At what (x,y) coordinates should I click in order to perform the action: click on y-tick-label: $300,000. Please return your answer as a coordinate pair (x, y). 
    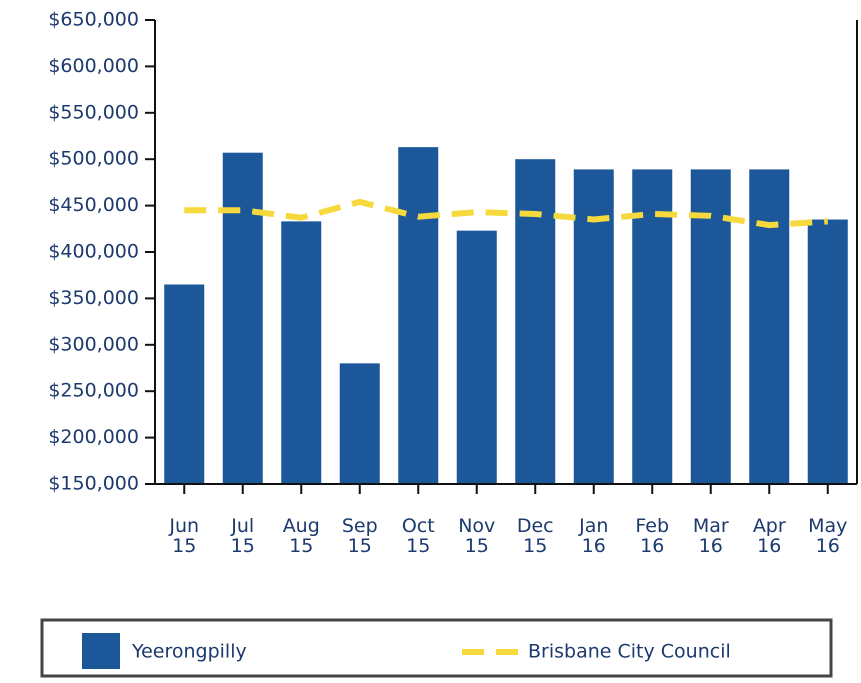
    Looking at the image, I should click on (93, 344).